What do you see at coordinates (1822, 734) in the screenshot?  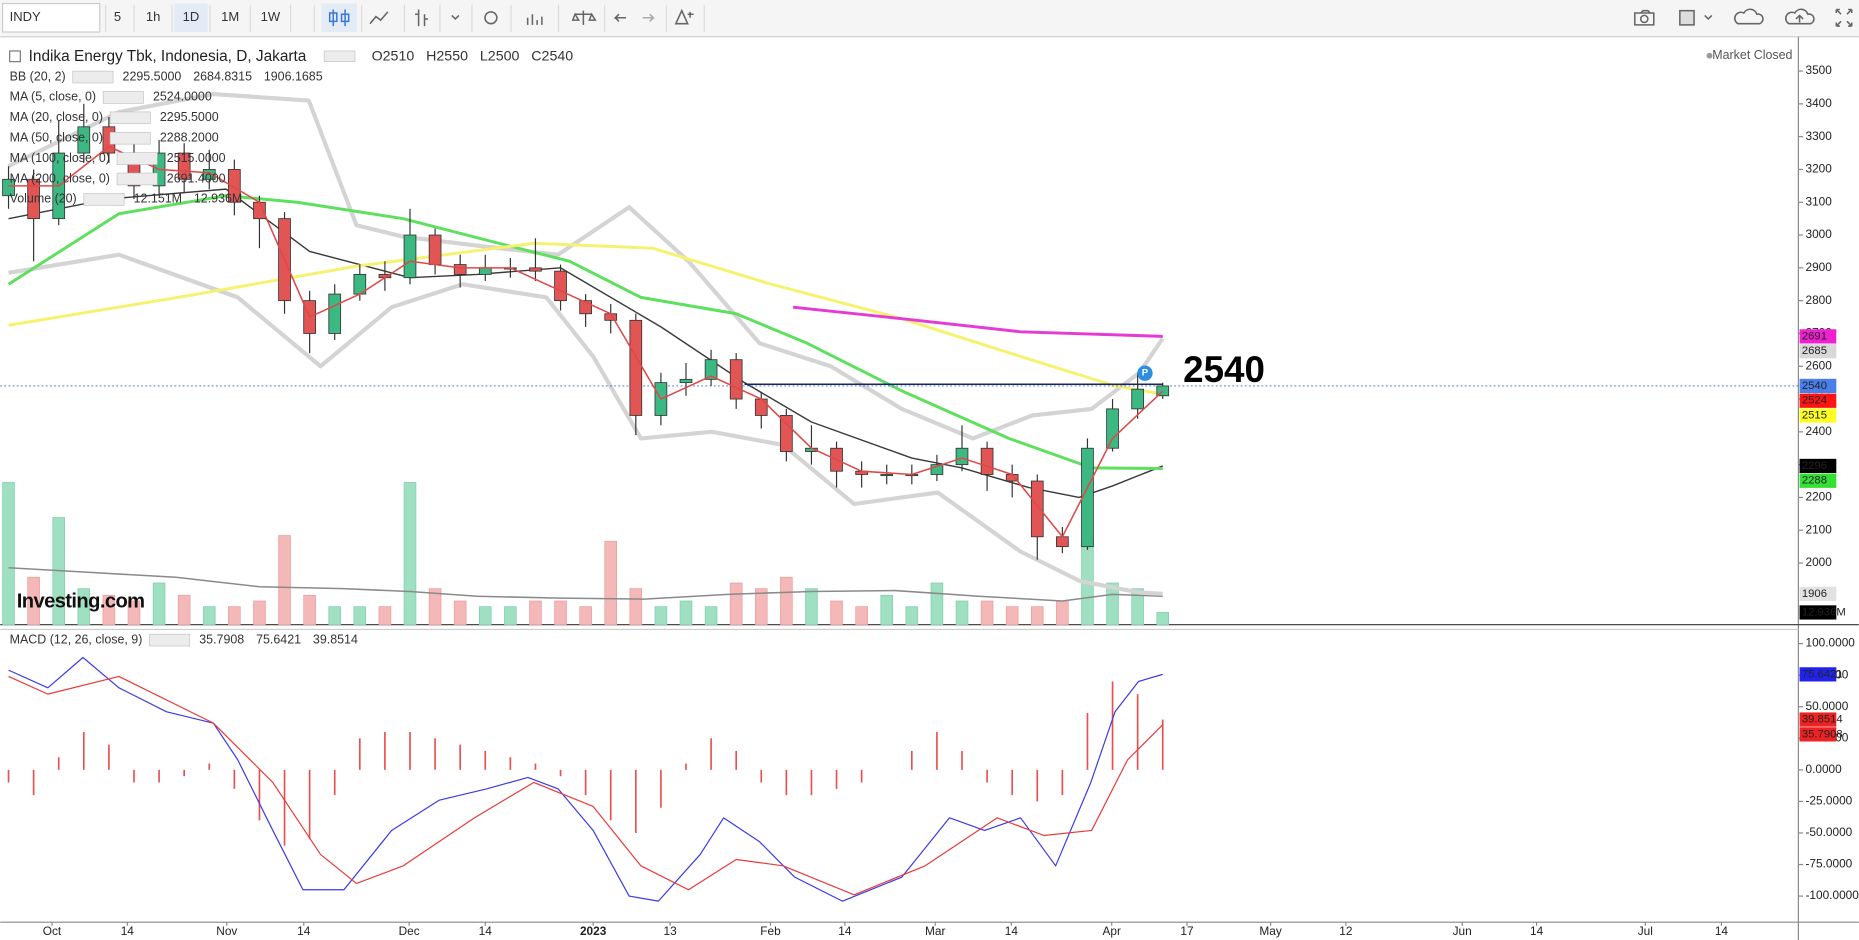 I see `price-badge-label: 35.7908` at bounding box center [1822, 734].